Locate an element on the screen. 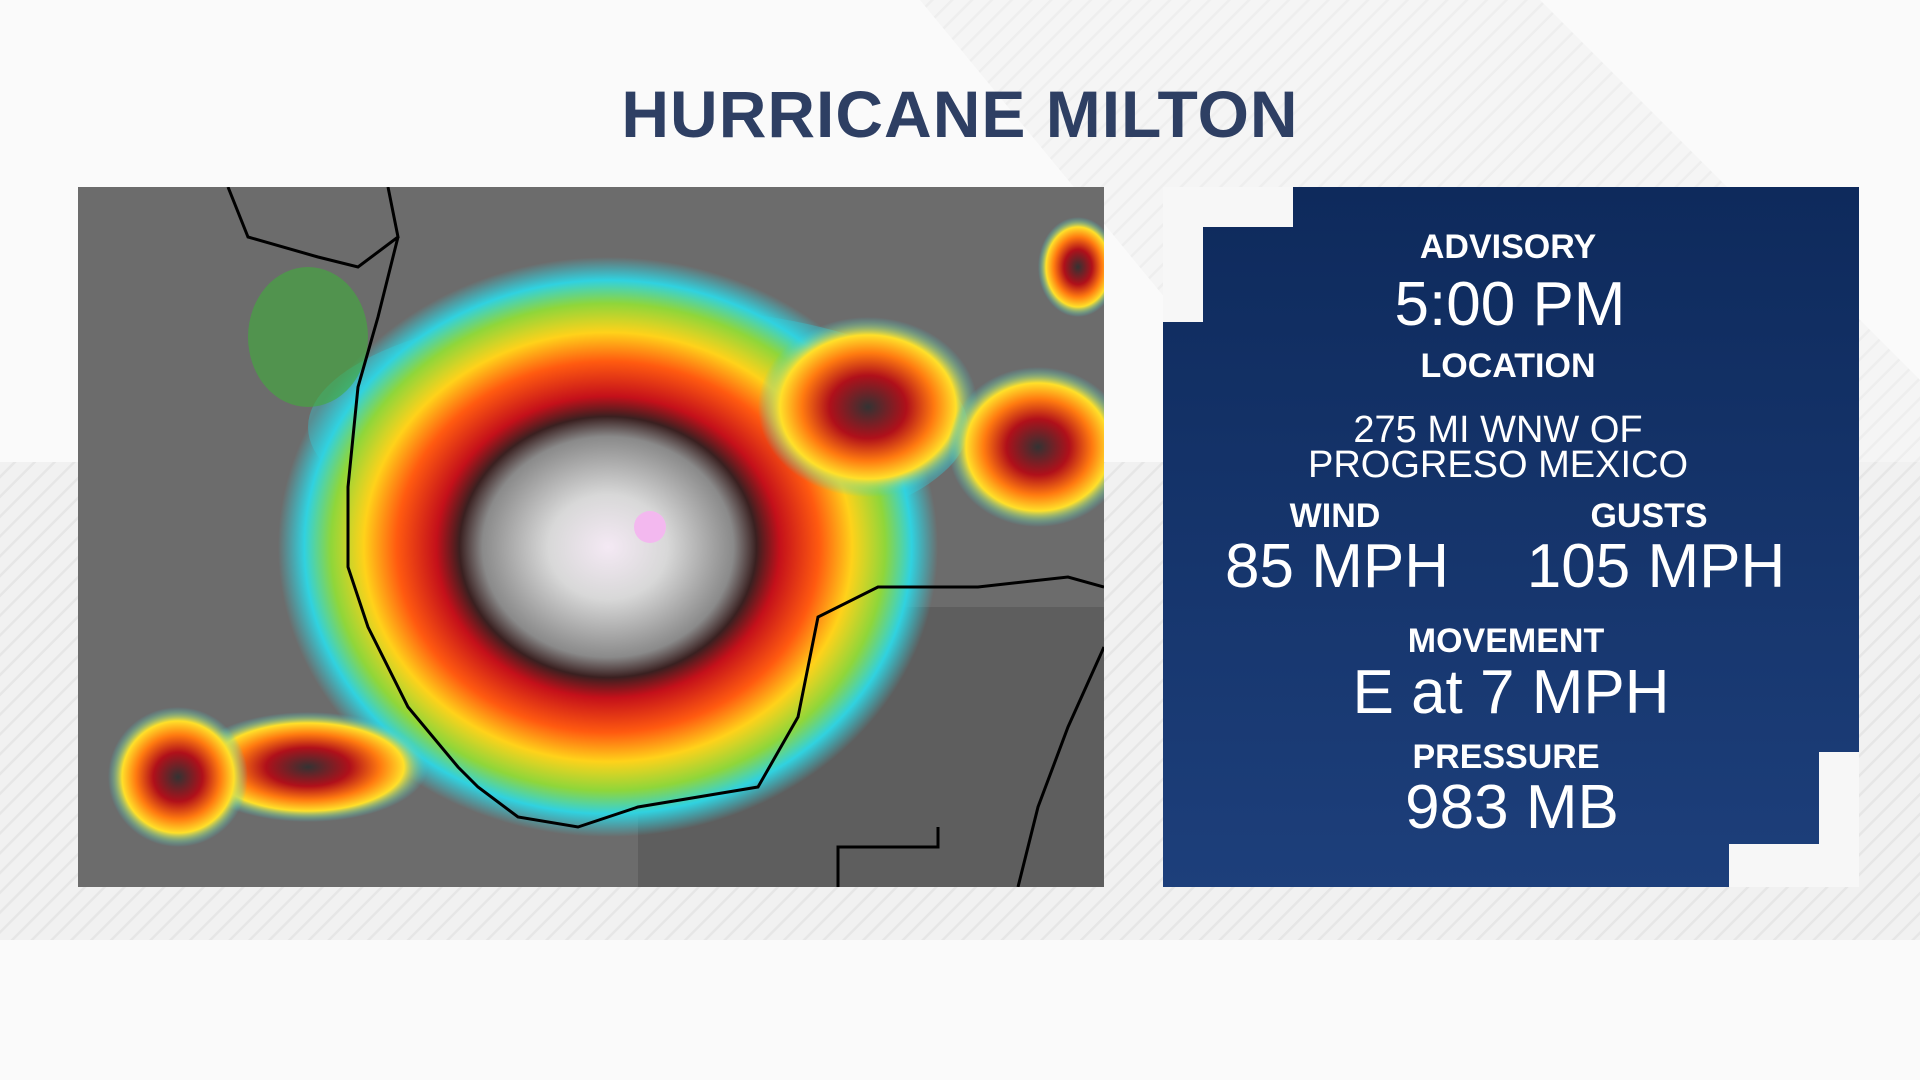  title: HURRICANE MILTON is located at coordinates (960, 114).